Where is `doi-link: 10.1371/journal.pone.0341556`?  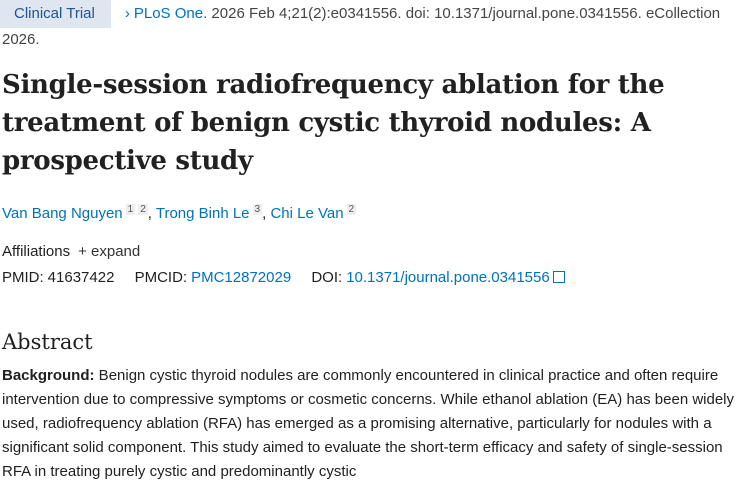 doi-link: 10.1371/journal.pone.0341556 is located at coordinates (448, 277).